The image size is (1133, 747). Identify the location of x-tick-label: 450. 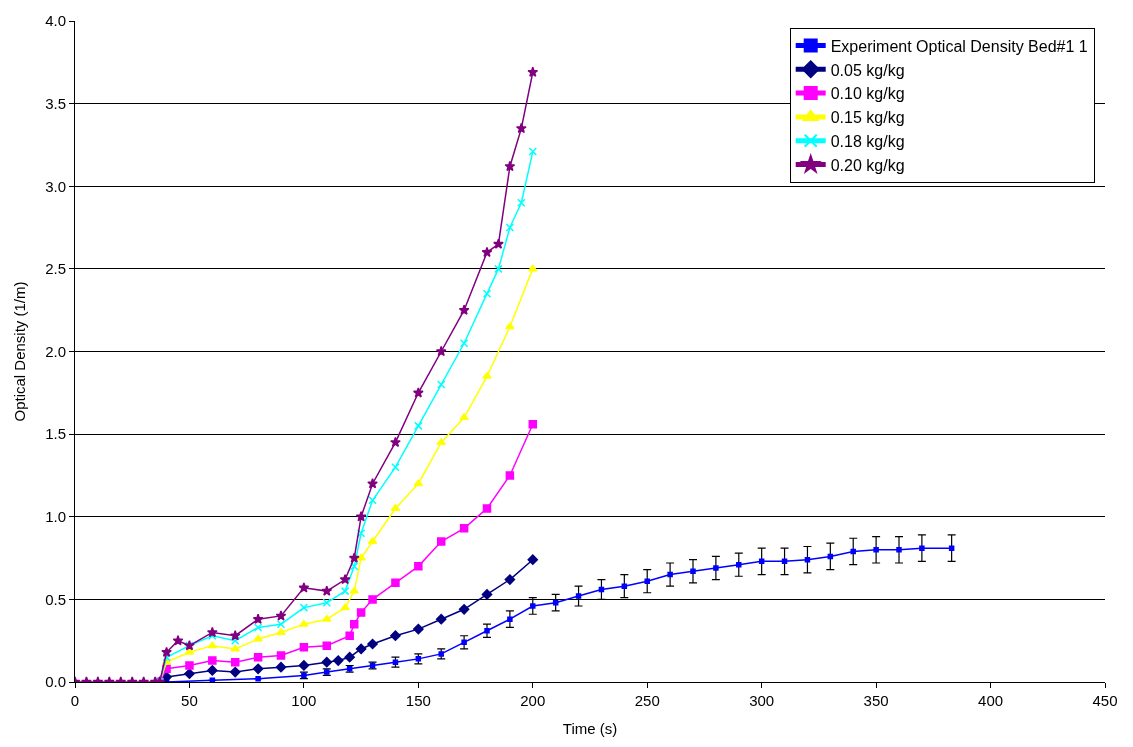
(1105, 700).